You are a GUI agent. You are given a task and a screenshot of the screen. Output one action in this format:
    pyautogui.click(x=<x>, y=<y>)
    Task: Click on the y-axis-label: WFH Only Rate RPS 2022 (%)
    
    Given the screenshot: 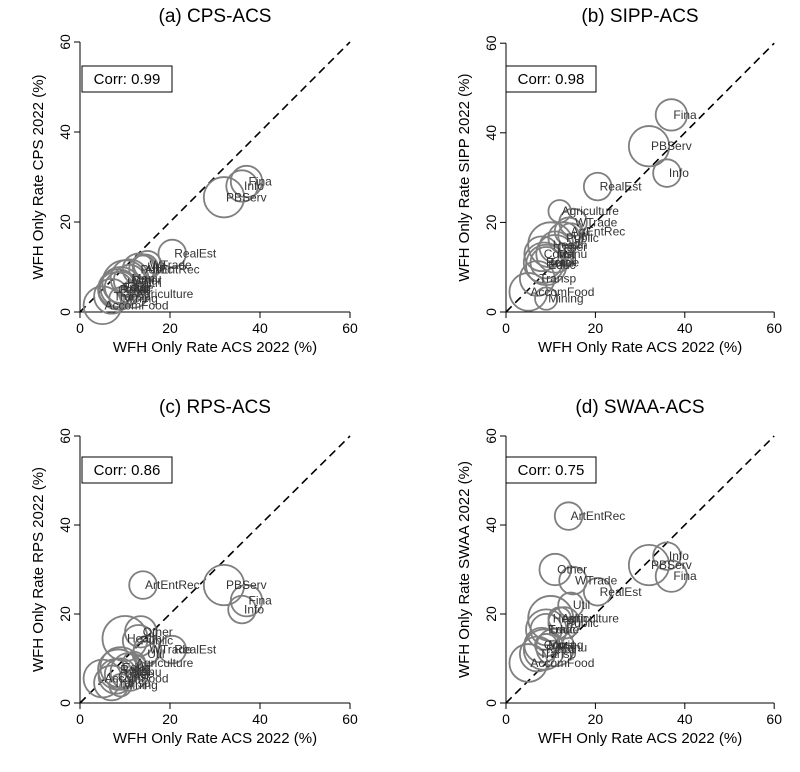 What is the action you would take?
    pyautogui.click(x=38, y=569)
    